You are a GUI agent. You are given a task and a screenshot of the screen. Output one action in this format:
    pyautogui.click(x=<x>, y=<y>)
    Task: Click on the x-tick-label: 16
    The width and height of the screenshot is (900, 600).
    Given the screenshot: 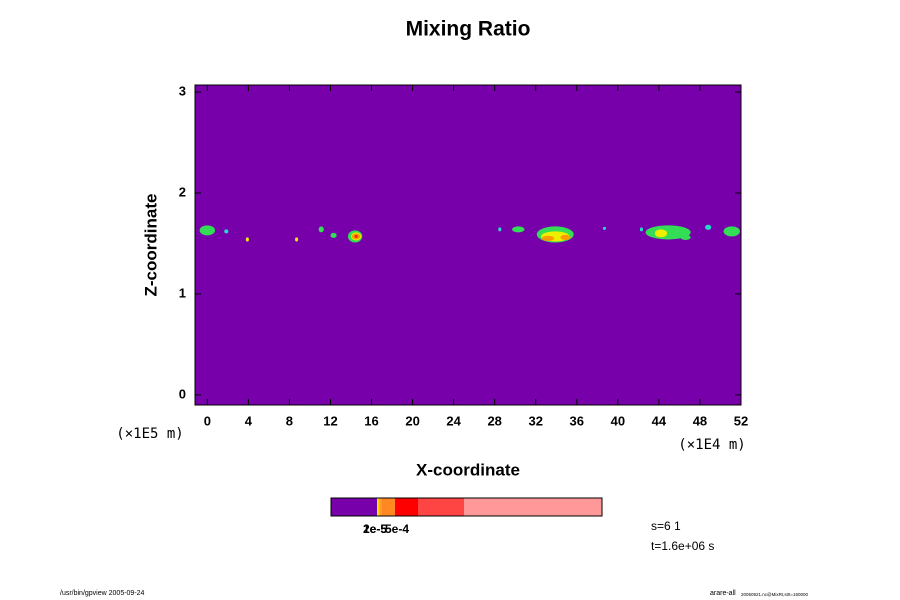 What is the action you would take?
    pyautogui.click(x=371, y=420)
    